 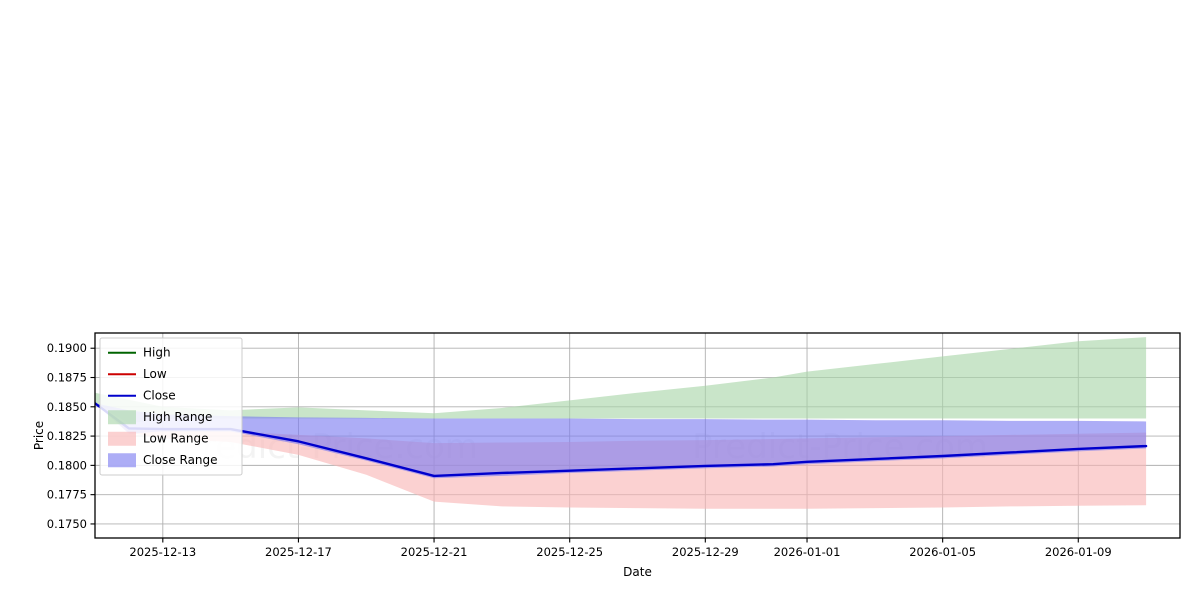 What do you see at coordinates (67, 524) in the screenshot?
I see `y-tick-label: 0.1750` at bounding box center [67, 524].